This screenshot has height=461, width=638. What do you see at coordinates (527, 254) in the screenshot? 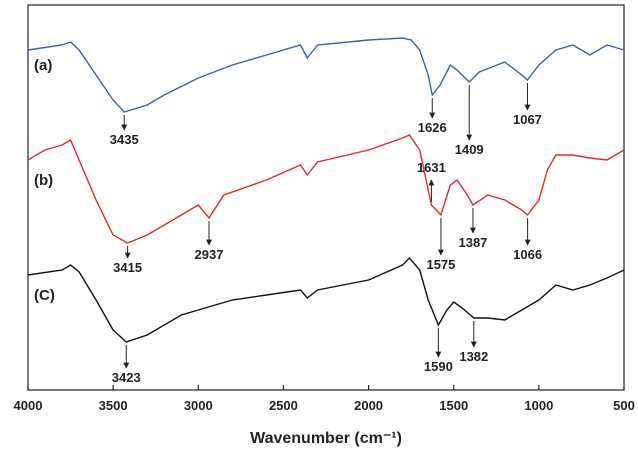
I see `peak-label: 1066` at bounding box center [527, 254].